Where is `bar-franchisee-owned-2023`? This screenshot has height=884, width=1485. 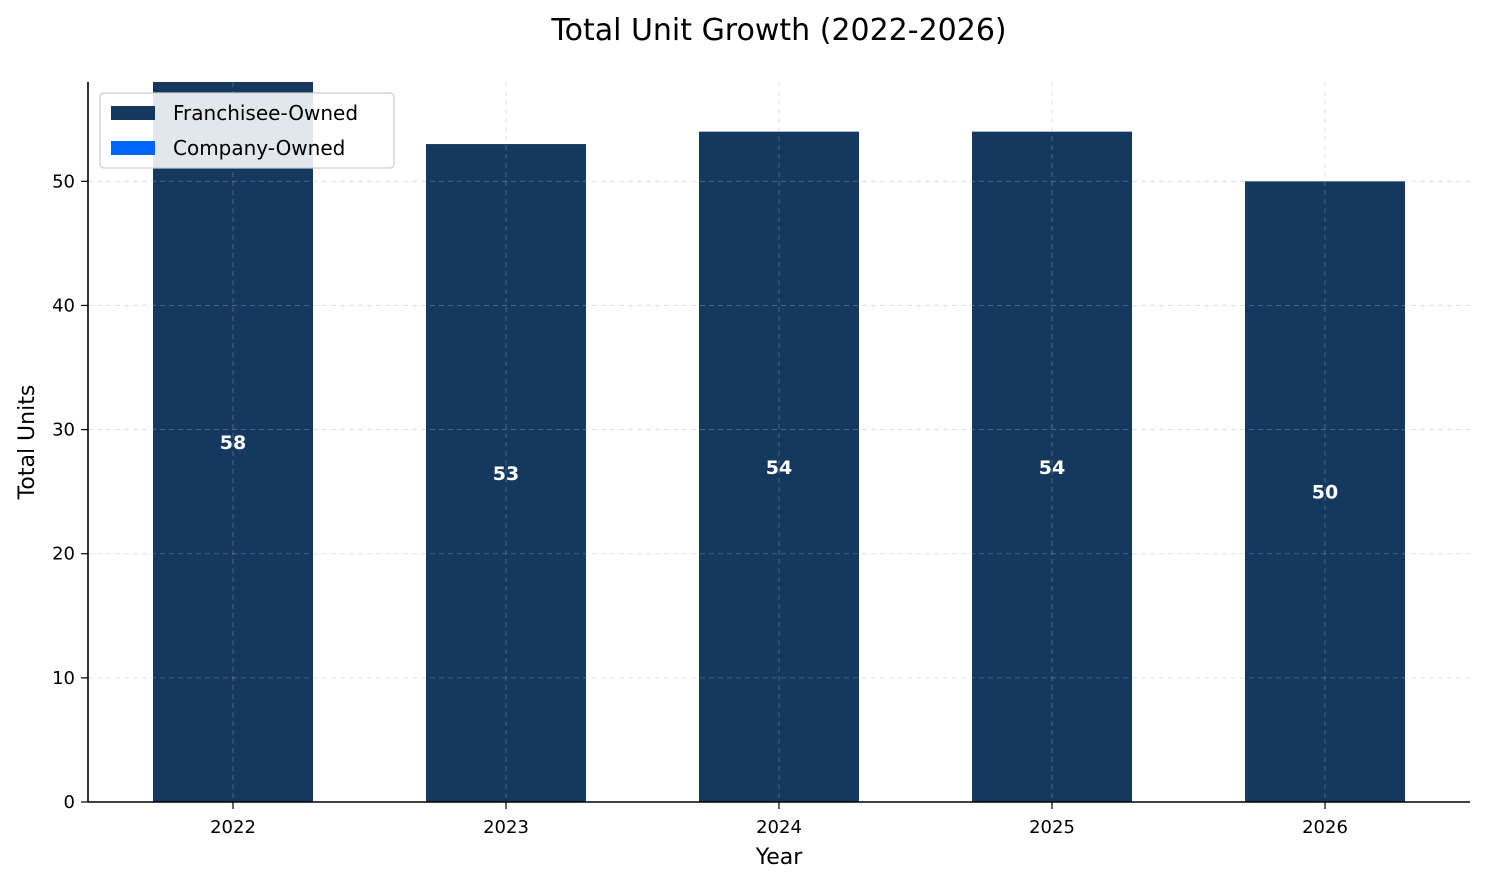 bar-franchisee-owned-2023 is located at coordinates (506, 473).